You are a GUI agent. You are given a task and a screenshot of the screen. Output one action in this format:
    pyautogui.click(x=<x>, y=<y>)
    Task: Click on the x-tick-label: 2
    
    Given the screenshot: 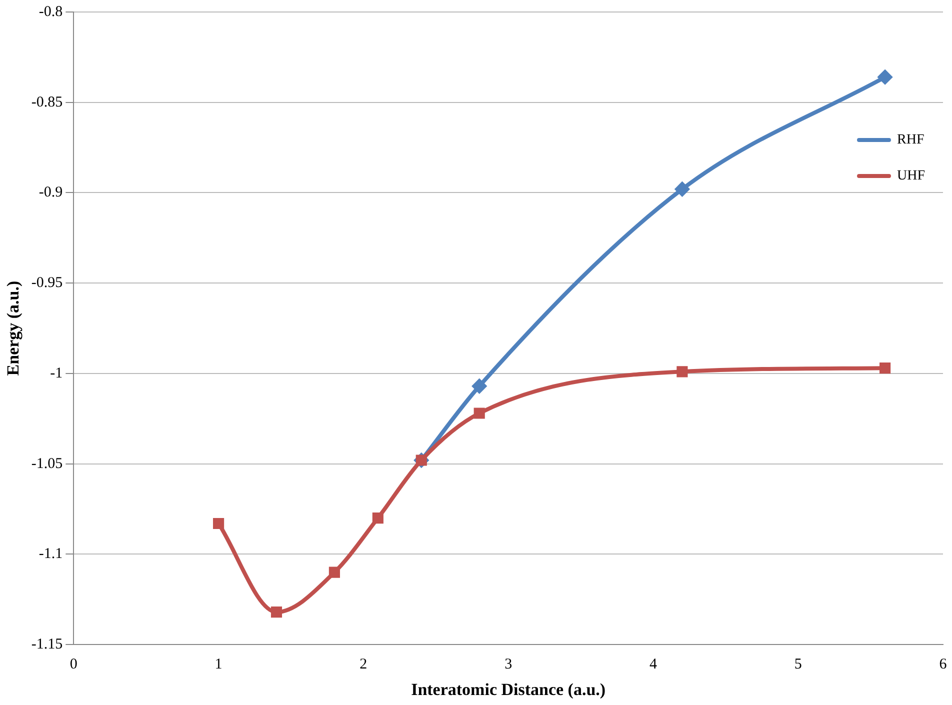 What is the action you would take?
    pyautogui.click(x=364, y=664)
    